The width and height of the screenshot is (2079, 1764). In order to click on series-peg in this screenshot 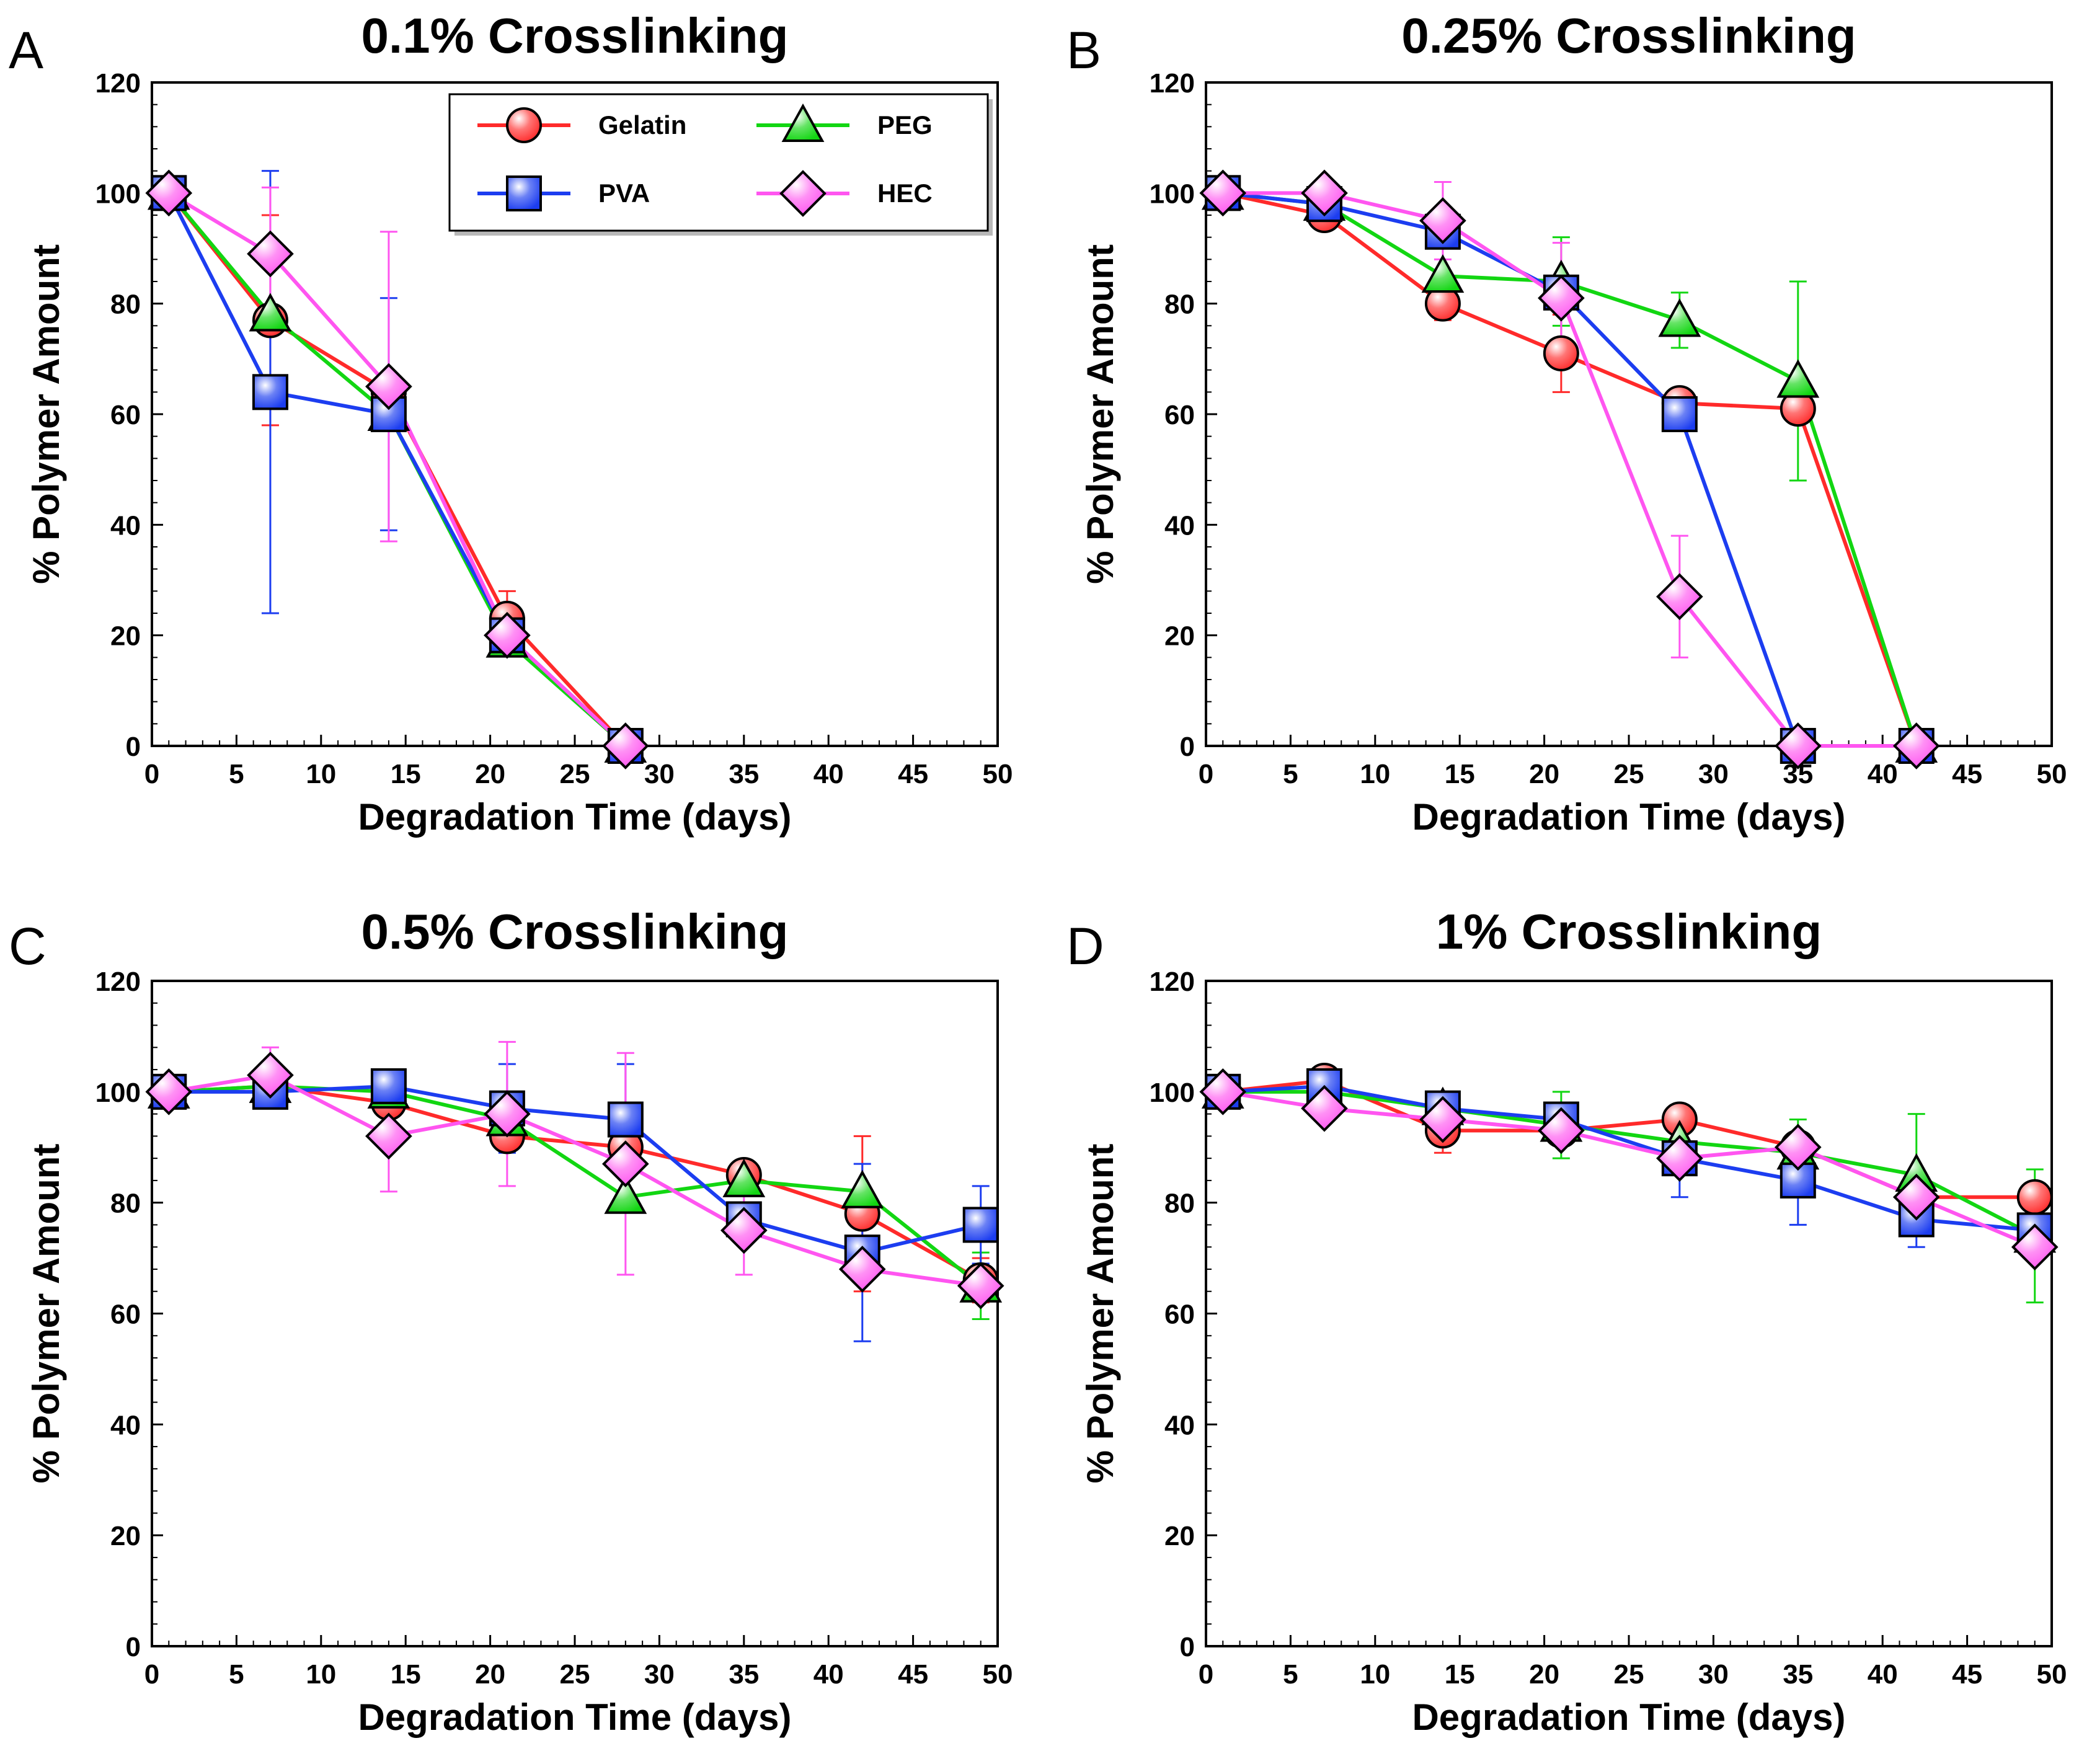, I will do `click(397, 470)`.